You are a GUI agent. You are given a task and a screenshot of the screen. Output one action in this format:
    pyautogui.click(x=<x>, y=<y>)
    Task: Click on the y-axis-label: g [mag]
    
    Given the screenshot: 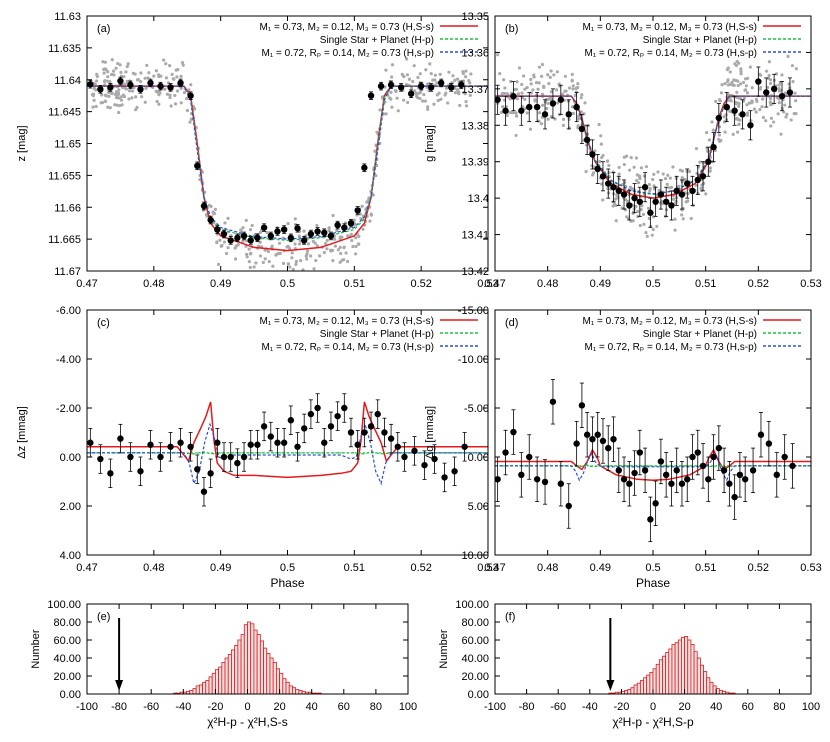 What is the action you would take?
    pyautogui.click(x=430, y=143)
    